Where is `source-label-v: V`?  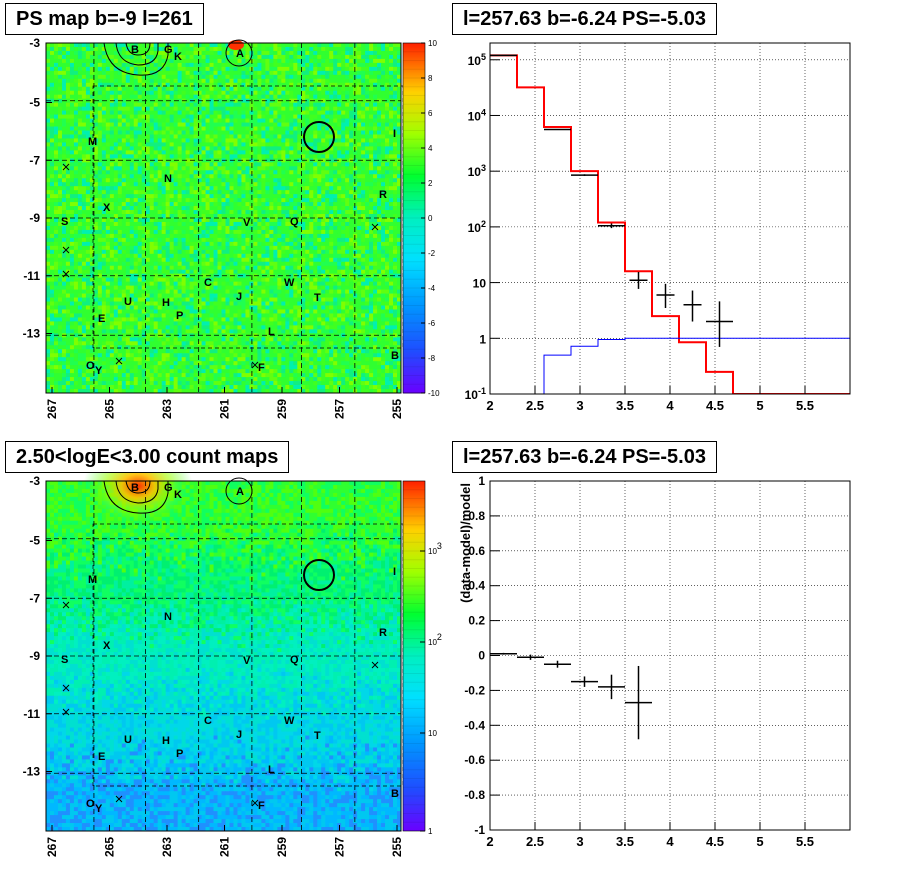 source-label-v: V is located at coordinates (247, 223).